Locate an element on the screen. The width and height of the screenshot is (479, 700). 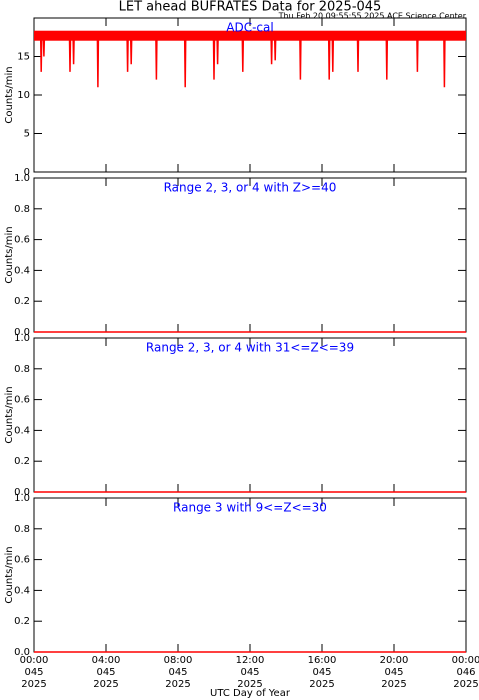
y-tick-label: 10 is located at coordinates (23, 95).